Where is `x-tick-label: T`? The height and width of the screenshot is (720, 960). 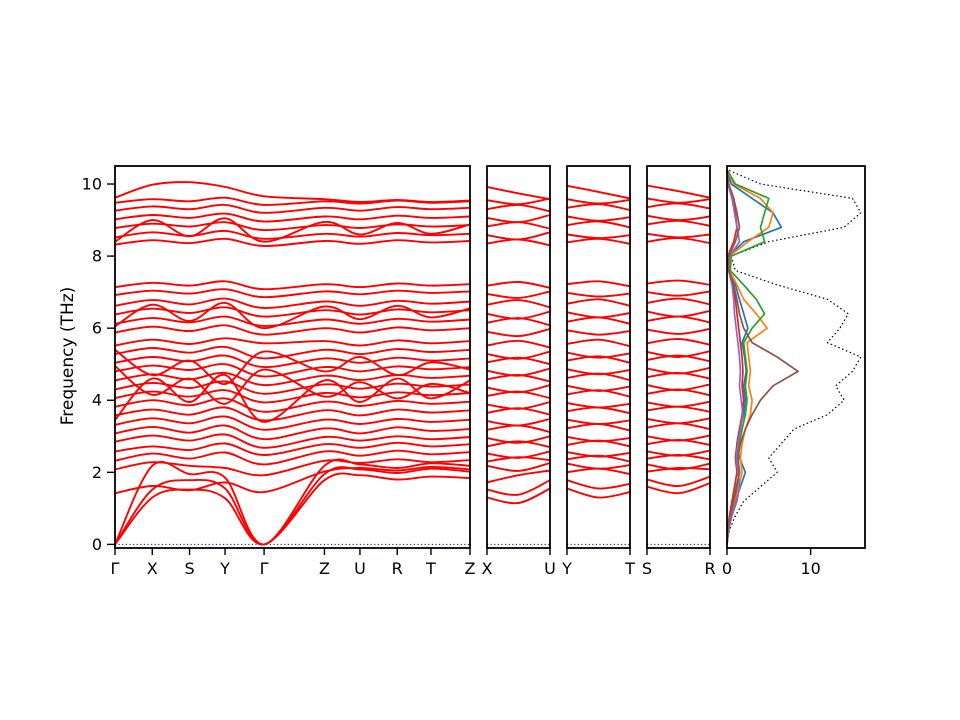 x-tick-label: T is located at coordinates (430, 568).